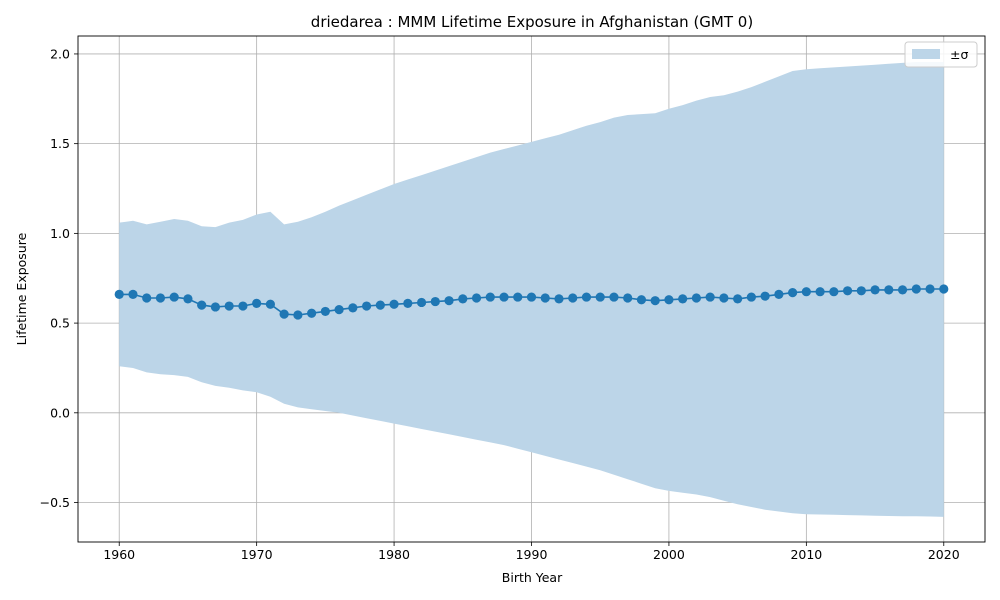 This screenshot has height=600, width=1000. What do you see at coordinates (959, 54) in the screenshot?
I see `legend-label: ±σ` at bounding box center [959, 54].